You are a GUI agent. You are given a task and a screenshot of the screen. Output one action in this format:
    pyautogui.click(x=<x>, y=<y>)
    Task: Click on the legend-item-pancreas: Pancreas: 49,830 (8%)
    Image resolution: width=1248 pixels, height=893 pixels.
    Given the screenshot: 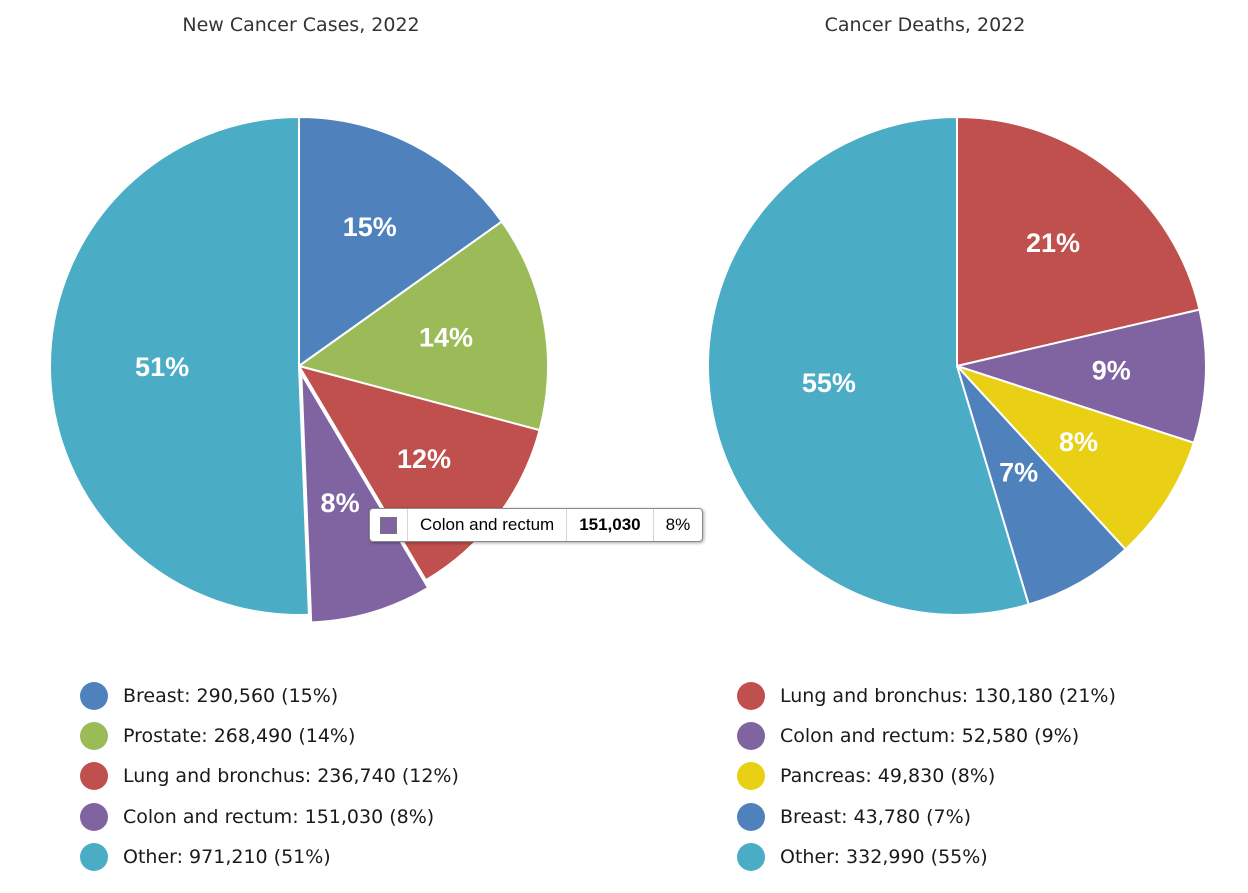 What is the action you would take?
    pyautogui.click(x=926, y=776)
    